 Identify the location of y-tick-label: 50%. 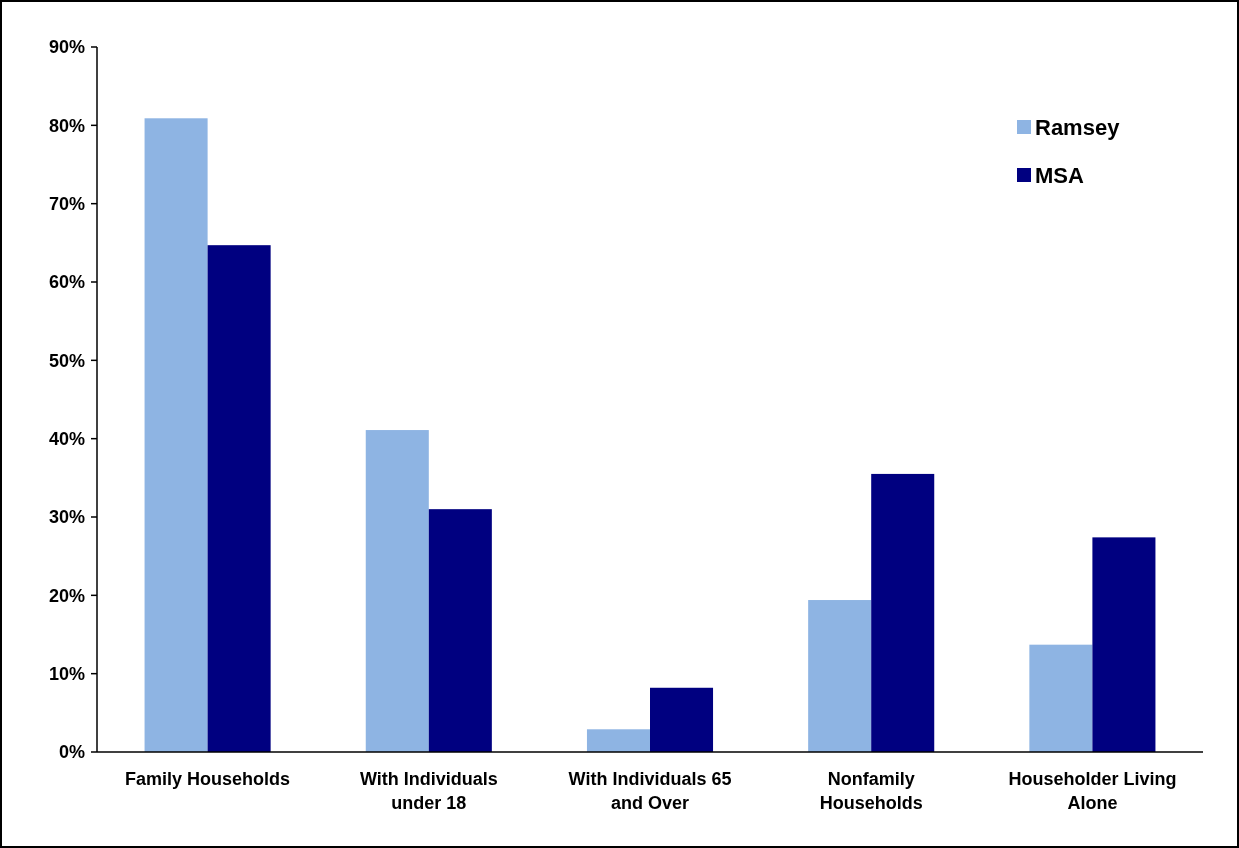
(66, 360).